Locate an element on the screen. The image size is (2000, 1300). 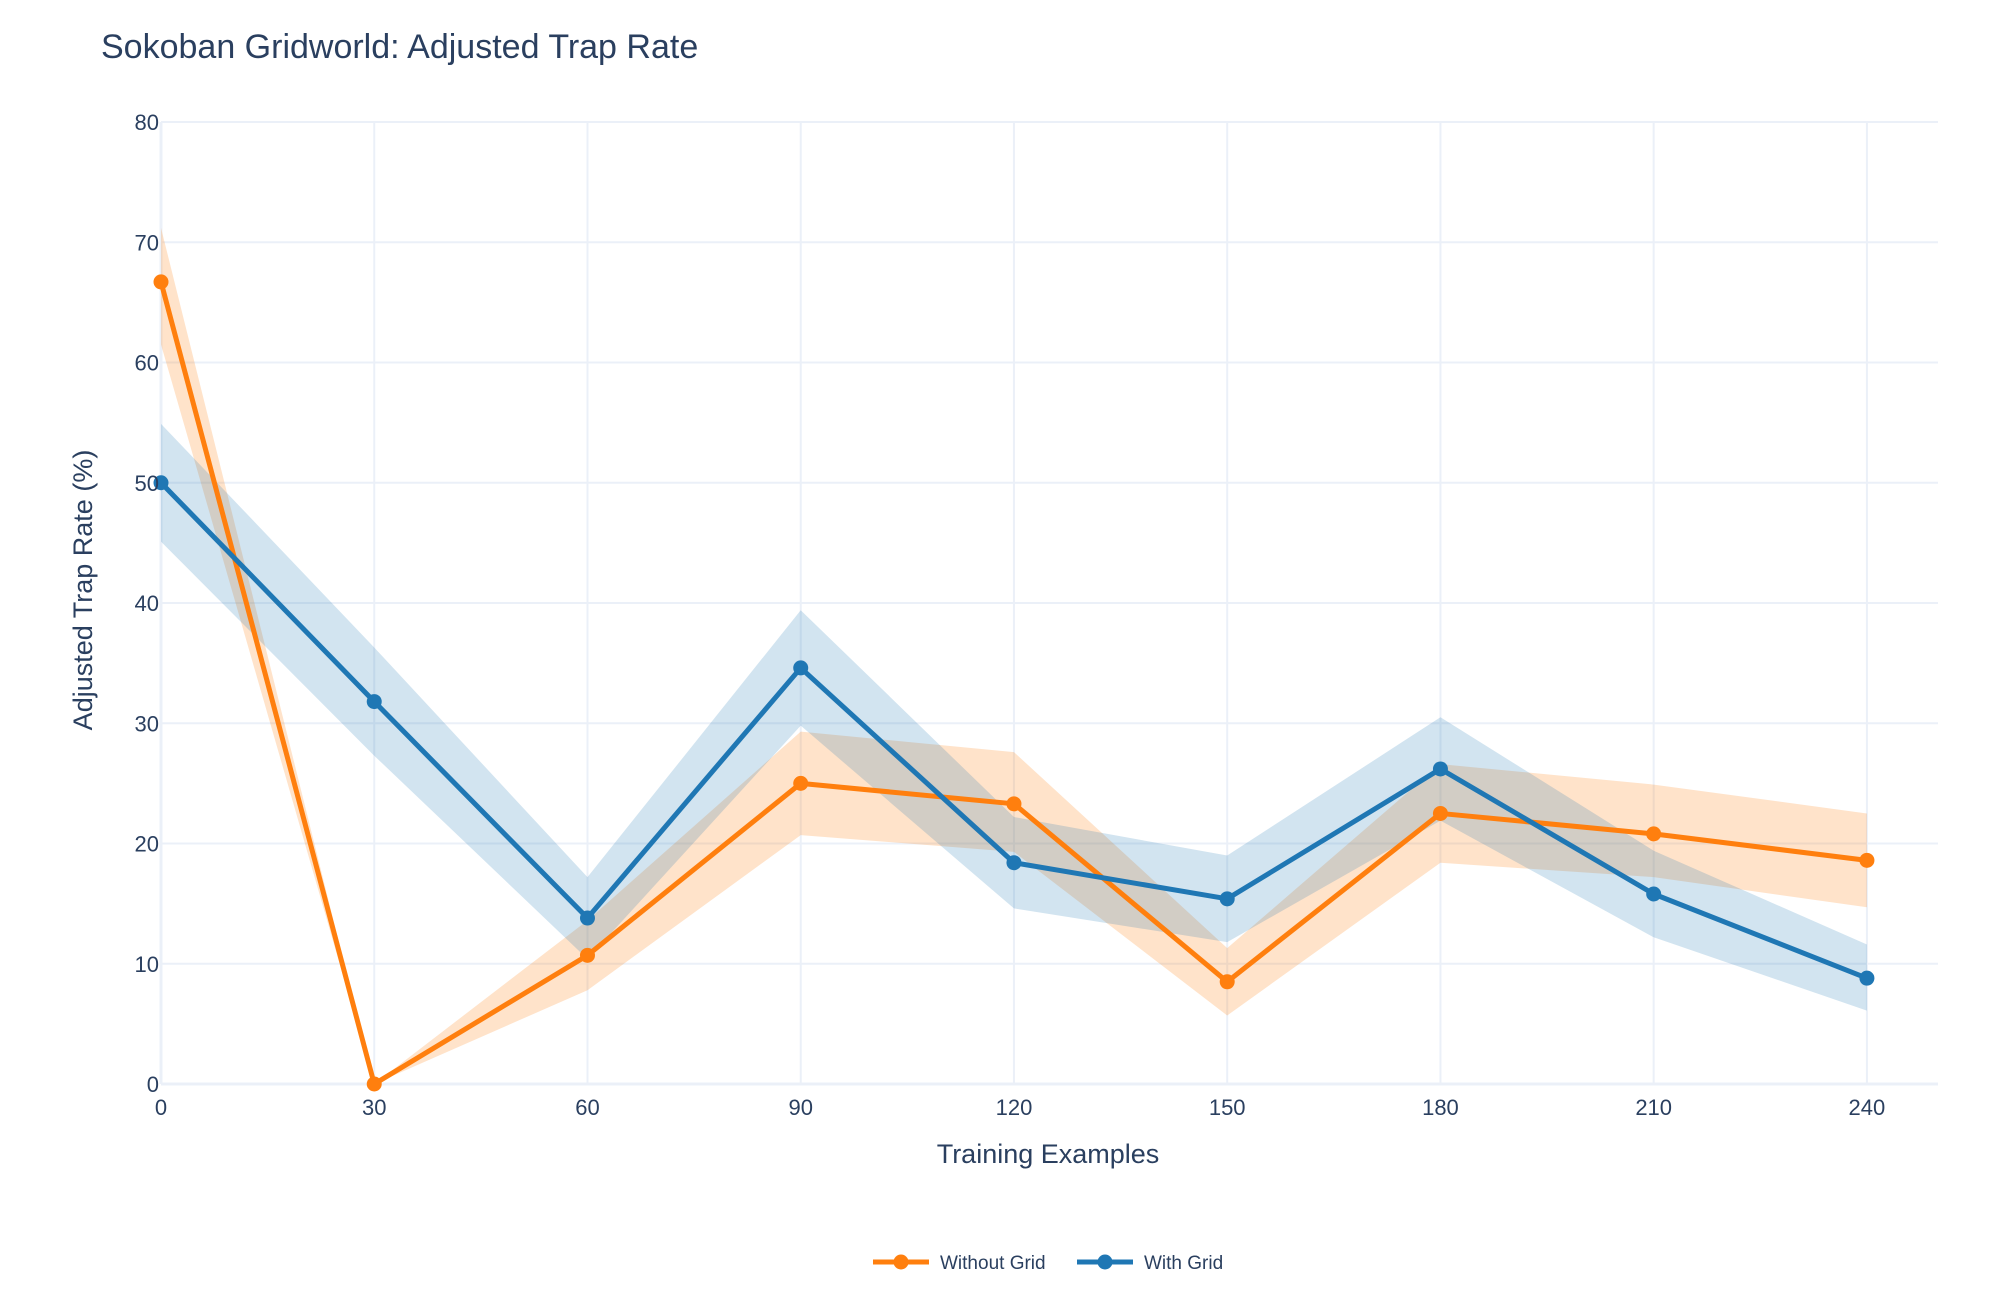
legend-label-with-grid: With Grid is located at coordinates (1183, 1263).